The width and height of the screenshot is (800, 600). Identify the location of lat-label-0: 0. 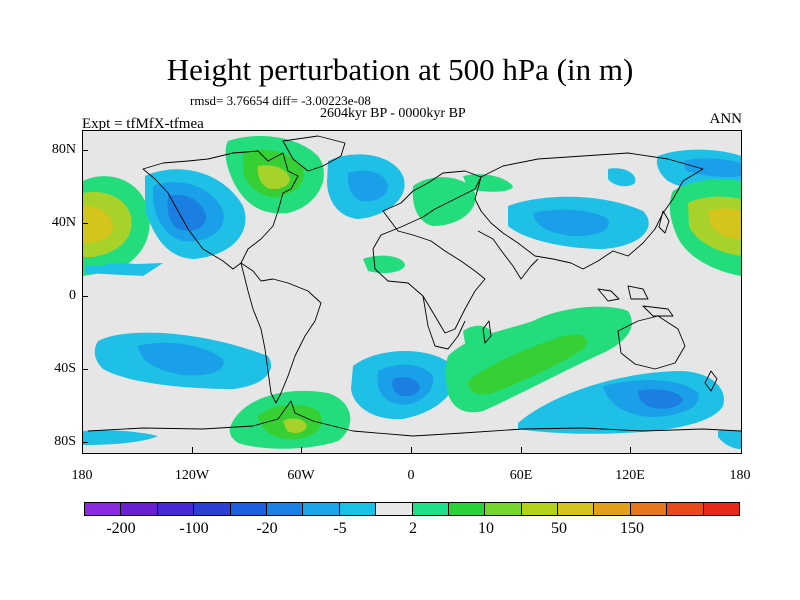
(72, 295).